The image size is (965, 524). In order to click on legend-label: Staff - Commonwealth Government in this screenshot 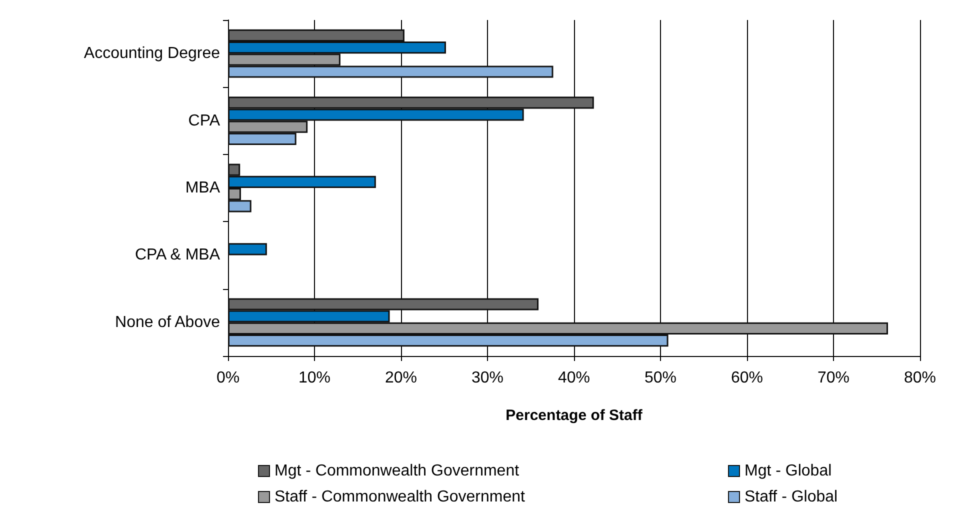, I will do `click(400, 497)`.